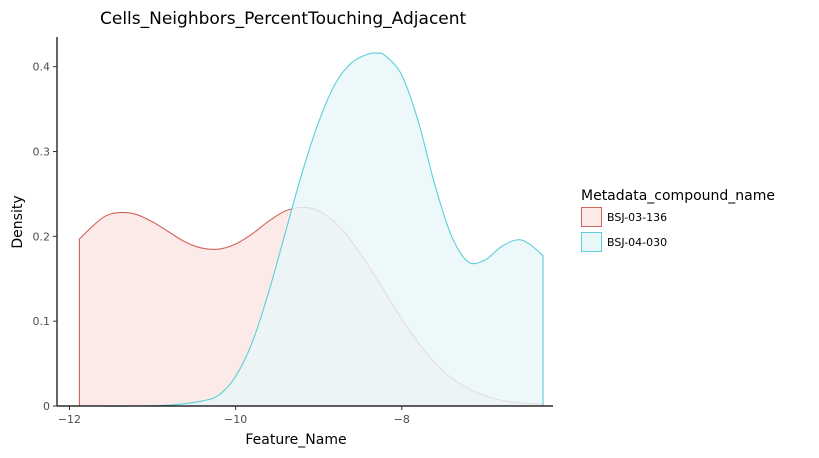 This screenshot has height=458, width=819. I want to click on y-tick-label: 0.3, so click(42, 152).